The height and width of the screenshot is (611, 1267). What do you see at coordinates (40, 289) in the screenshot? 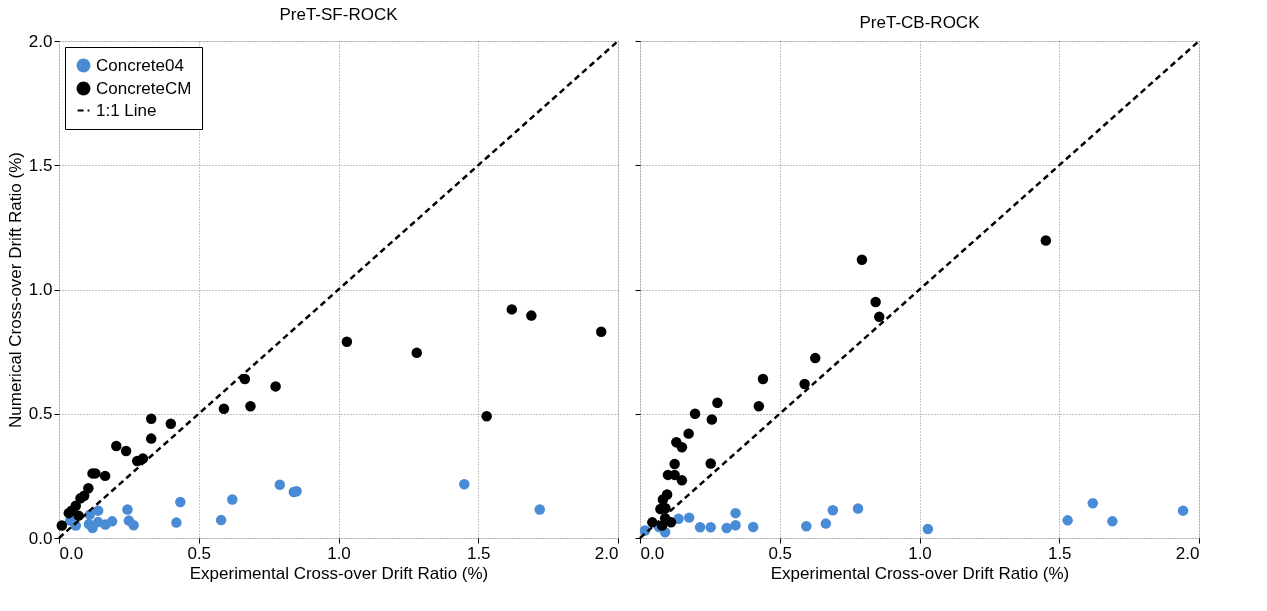
I see `y-tick-label: 1.0` at bounding box center [40, 289].